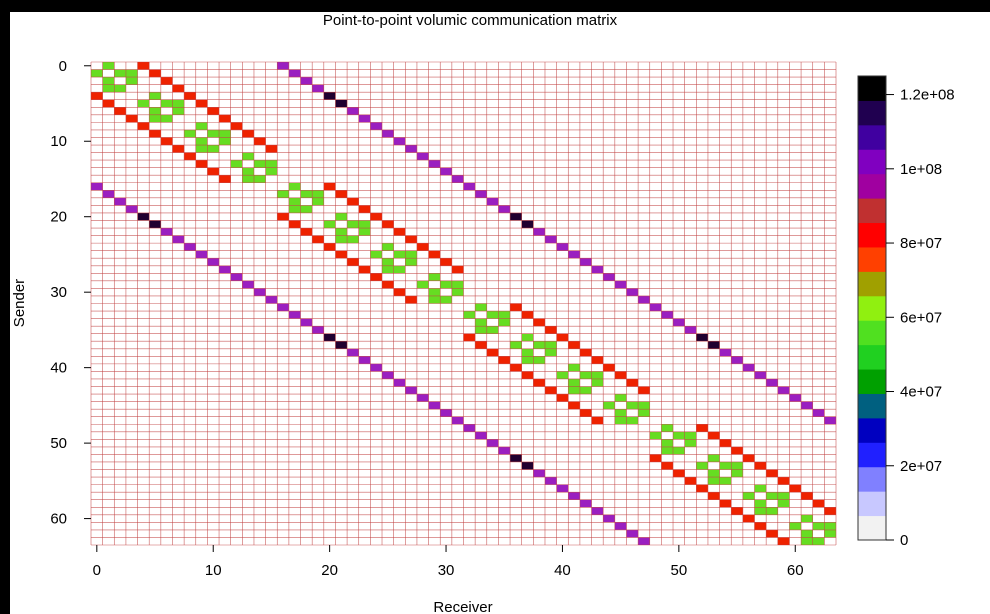 The image size is (990, 614). Describe the element at coordinates (462, 606) in the screenshot. I see `x-axis-label: Receiver` at that location.